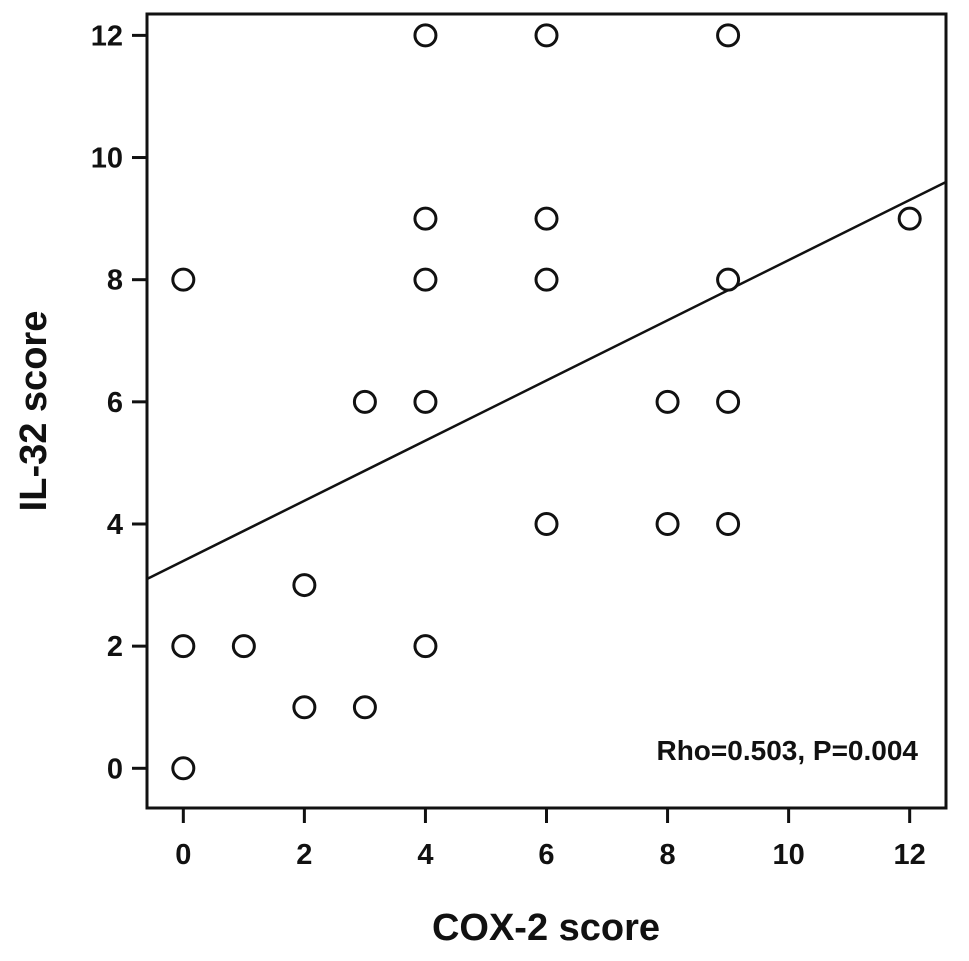  What do you see at coordinates (115, 647) in the screenshot?
I see `y-tick-label: 2` at bounding box center [115, 647].